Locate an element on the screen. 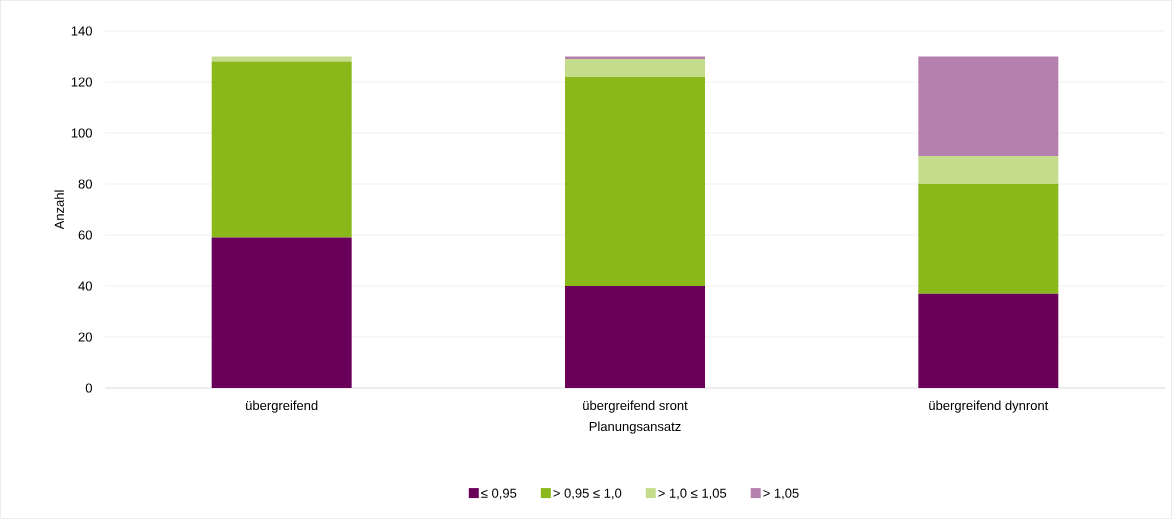 Image resolution: width=1172 pixels, height=519 pixels. x-tick-label: übergreifend dynront is located at coordinates (989, 406).